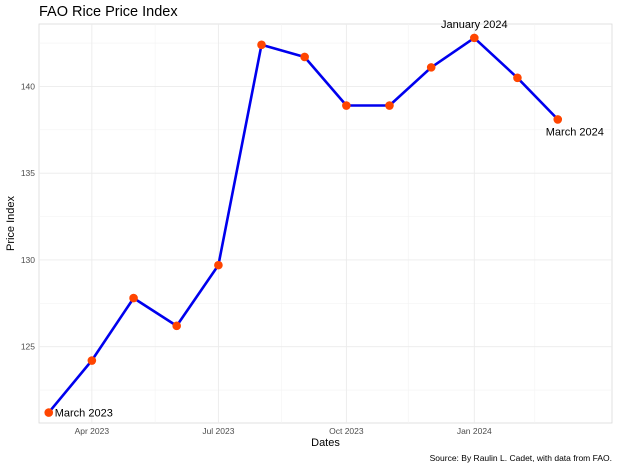 The image size is (618, 469). What do you see at coordinates (28, 260) in the screenshot?
I see `y-tick-label: 130` at bounding box center [28, 260].